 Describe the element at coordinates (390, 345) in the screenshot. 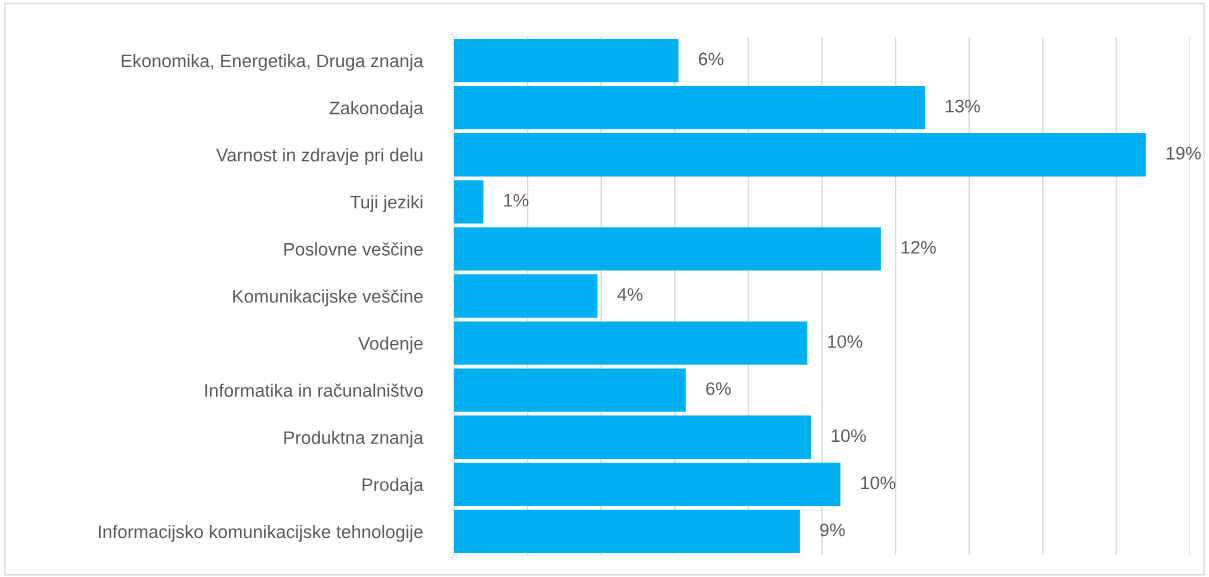

I see `y-tick-label: Vodenje` at that location.